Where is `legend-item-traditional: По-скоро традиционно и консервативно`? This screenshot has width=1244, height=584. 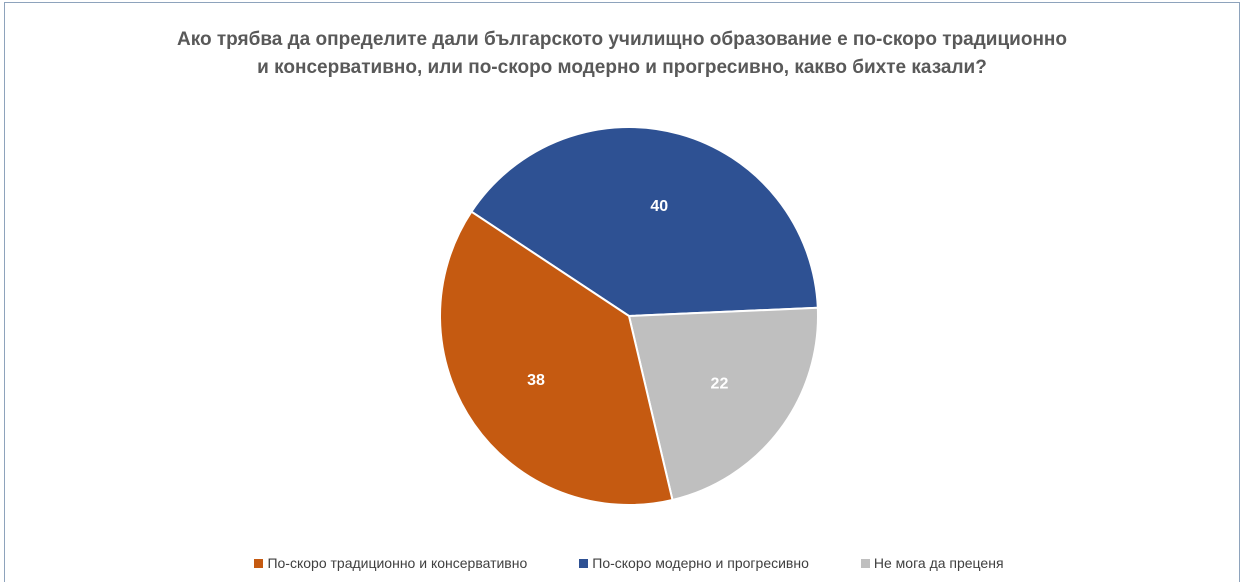
legend-item-traditional: По-скоро традиционно и консервативно is located at coordinates (383, 563).